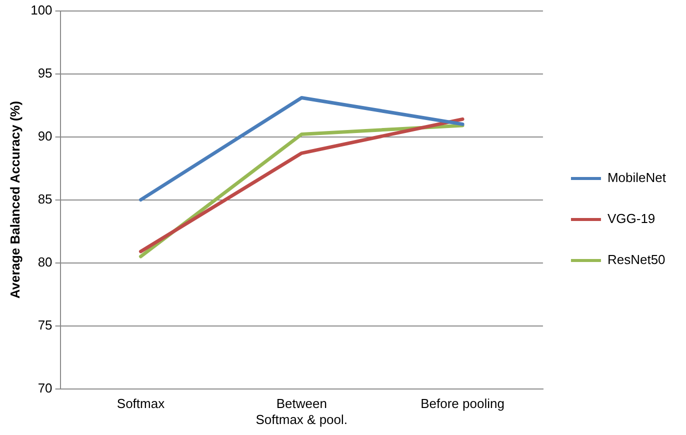 The height and width of the screenshot is (435, 686). What do you see at coordinates (45, 136) in the screenshot?
I see `y-tick-label: 90` at bounding box center [45, 136].